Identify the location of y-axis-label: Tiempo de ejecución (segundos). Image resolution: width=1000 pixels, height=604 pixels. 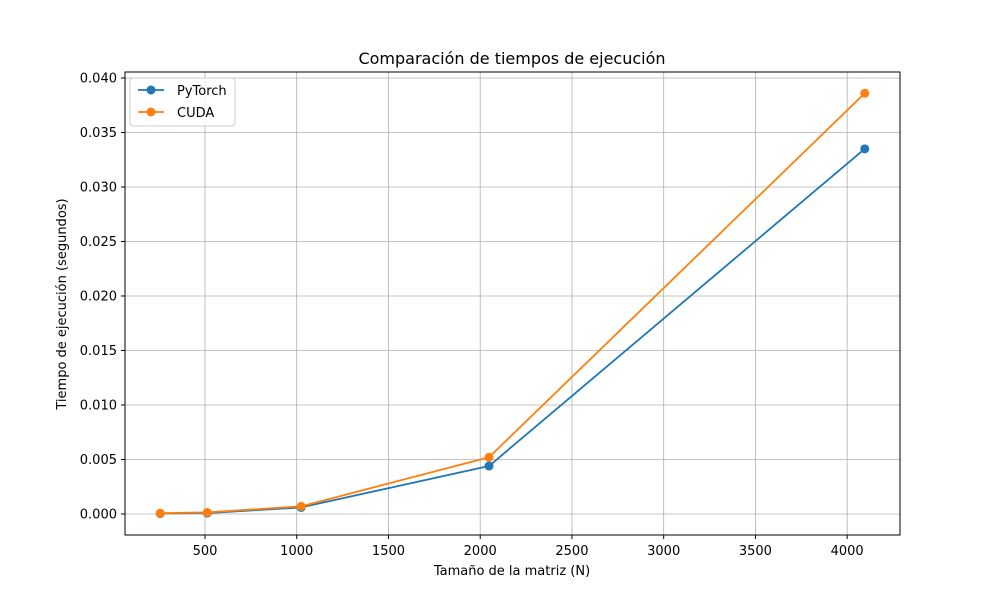
(62, 304).